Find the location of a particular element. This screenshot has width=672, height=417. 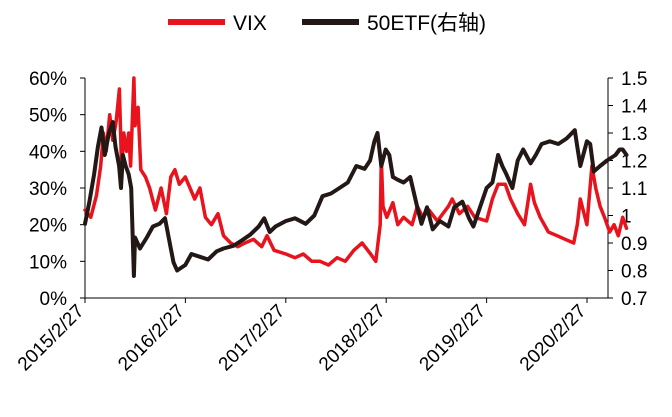

y-left-tick-label: 10% is located at coordinates (48, 262).